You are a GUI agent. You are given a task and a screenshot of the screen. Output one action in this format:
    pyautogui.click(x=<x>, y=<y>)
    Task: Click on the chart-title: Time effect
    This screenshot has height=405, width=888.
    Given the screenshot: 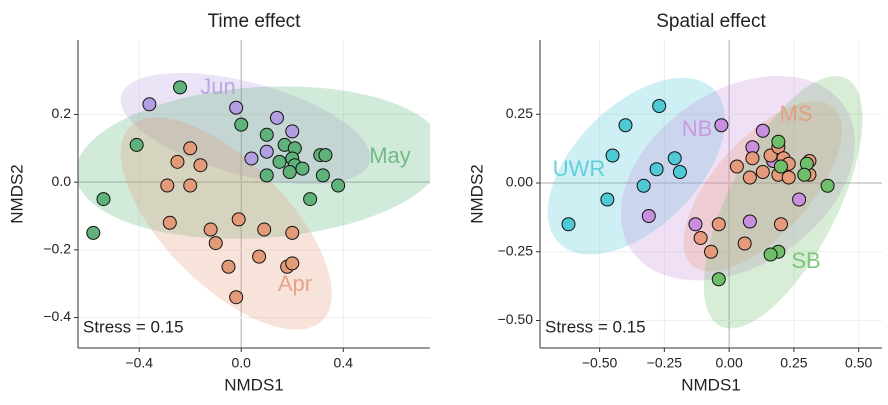 What is the action you would take?
    pyautogui.click(x=255, y=21)
    